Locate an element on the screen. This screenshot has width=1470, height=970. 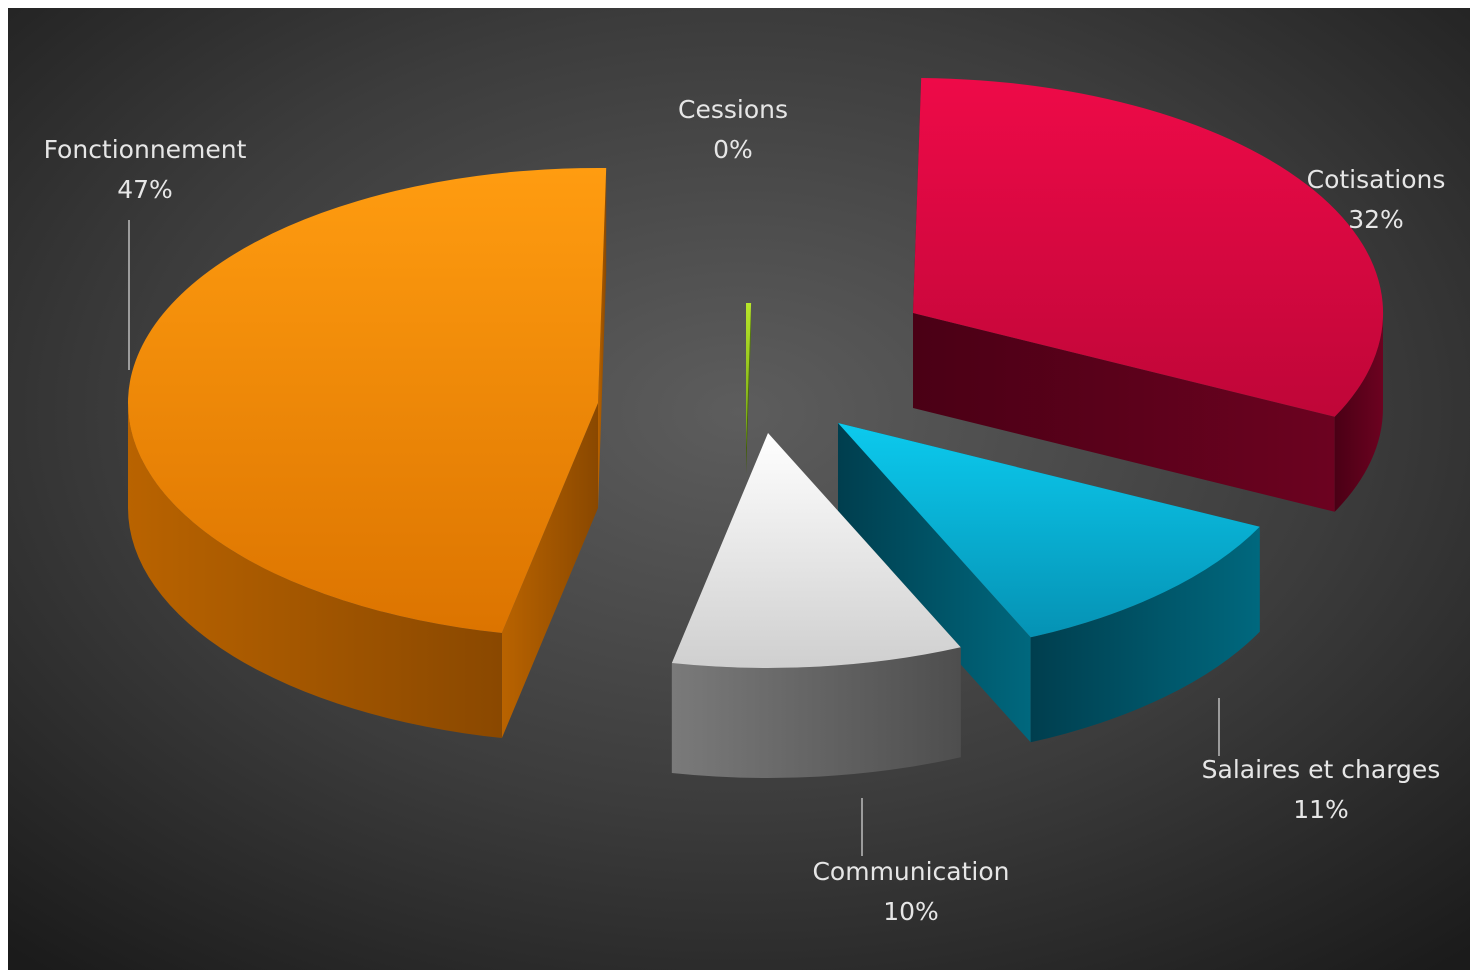
slice-top-salaires-et-charges is located at coordinates (1049, 530).